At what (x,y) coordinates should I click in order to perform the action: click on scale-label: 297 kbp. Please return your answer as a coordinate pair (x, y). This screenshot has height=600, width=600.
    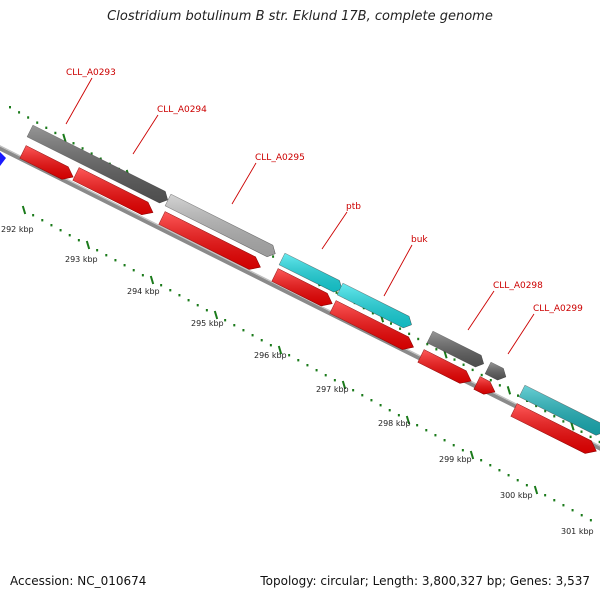
    Looking at the image, I should click on (332, 389).